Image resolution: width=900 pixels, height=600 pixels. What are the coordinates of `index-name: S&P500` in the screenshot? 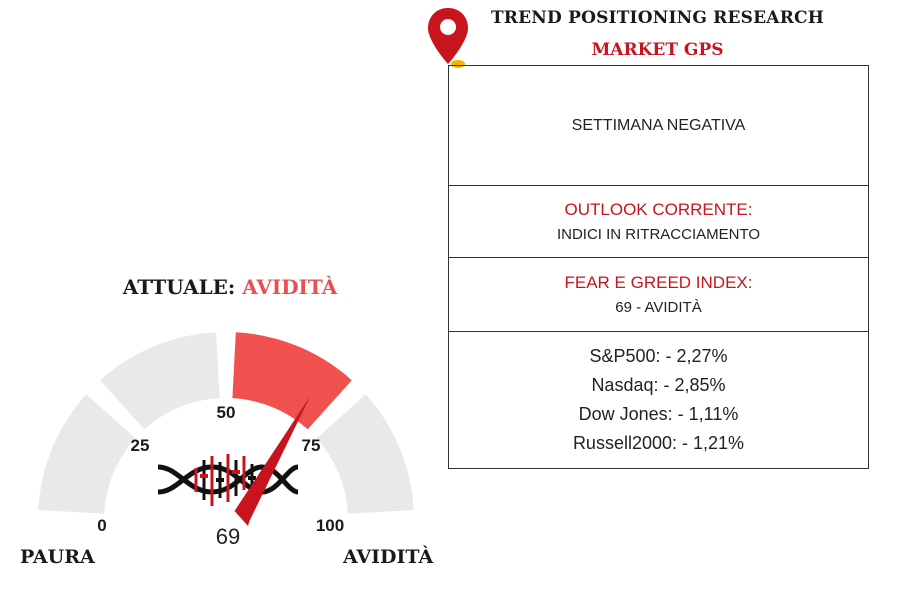 It's located at (622, 356).